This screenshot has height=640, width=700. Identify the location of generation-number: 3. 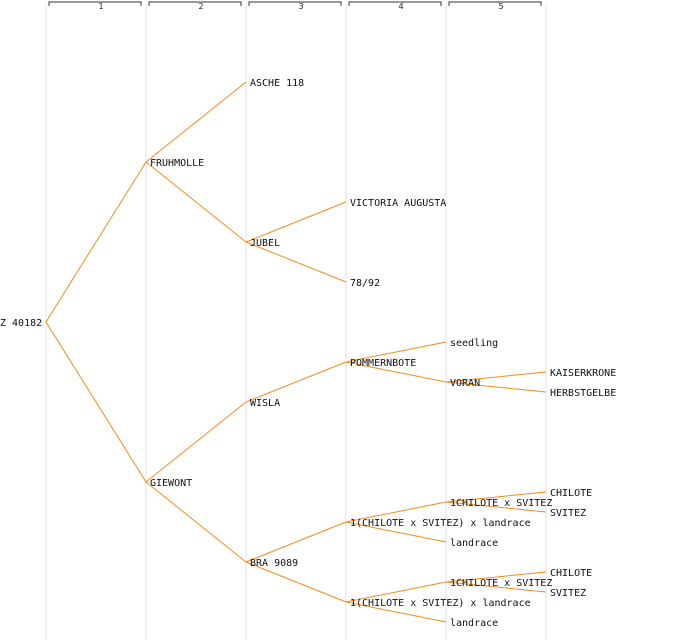
(300, 6).